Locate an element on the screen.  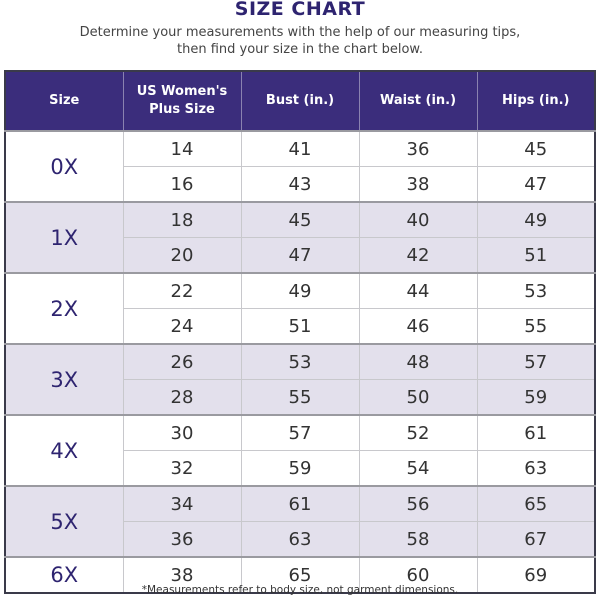
subtitle-line-2: then find your size in the chart below. is located at coordinates (300, 49).